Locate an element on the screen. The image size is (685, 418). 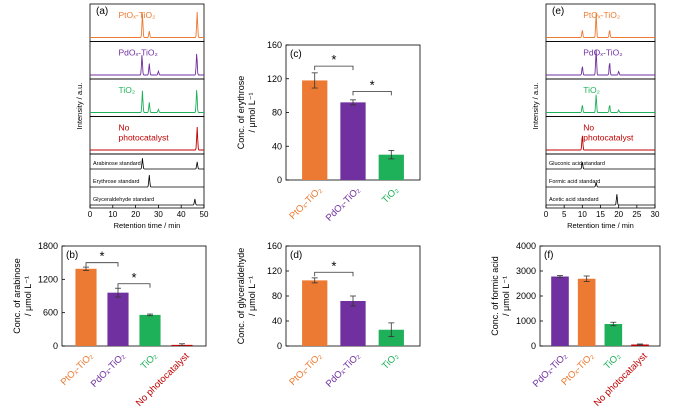
category-label-pto-tio: PtOₓ-TiO₂ is located at coordinates (305, 369).